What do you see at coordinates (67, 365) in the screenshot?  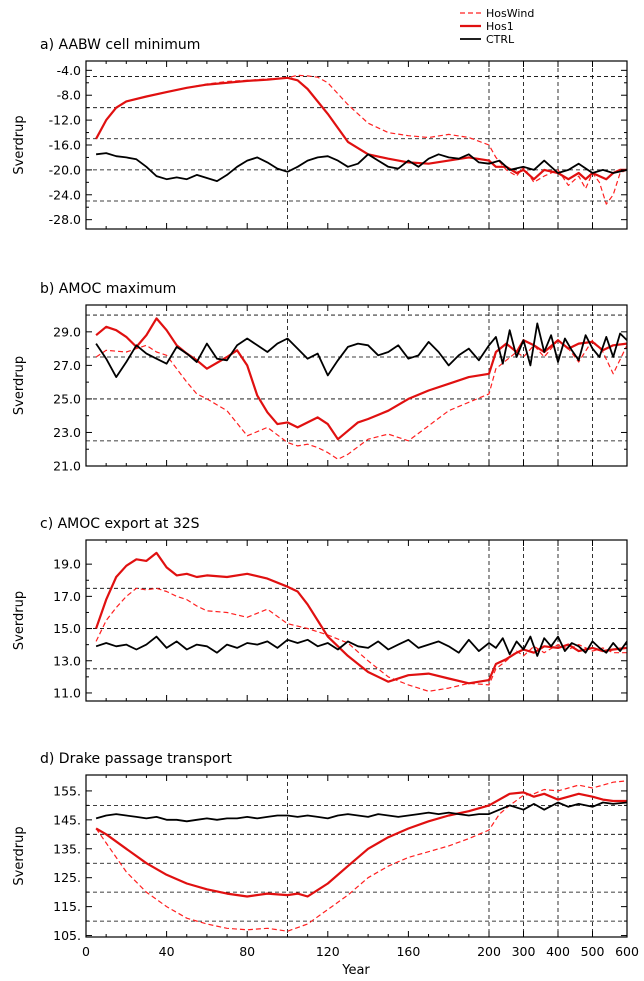 I see `y-tick-label: 27.0` at bounding box center [67, 365].